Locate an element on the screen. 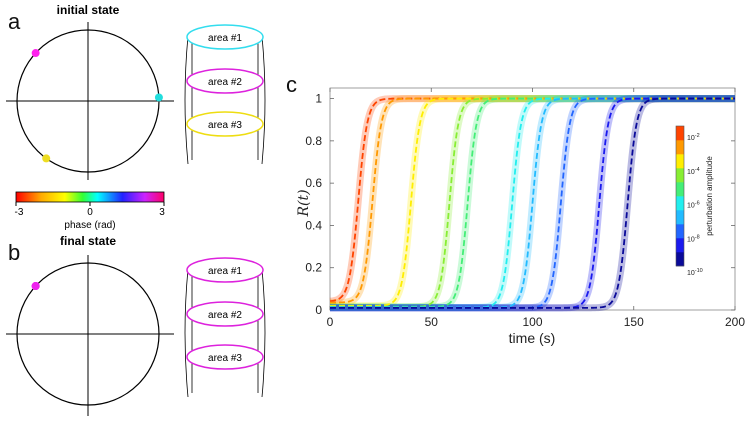  y-tick-label: 0.8 is located at coordinates (313, 141).